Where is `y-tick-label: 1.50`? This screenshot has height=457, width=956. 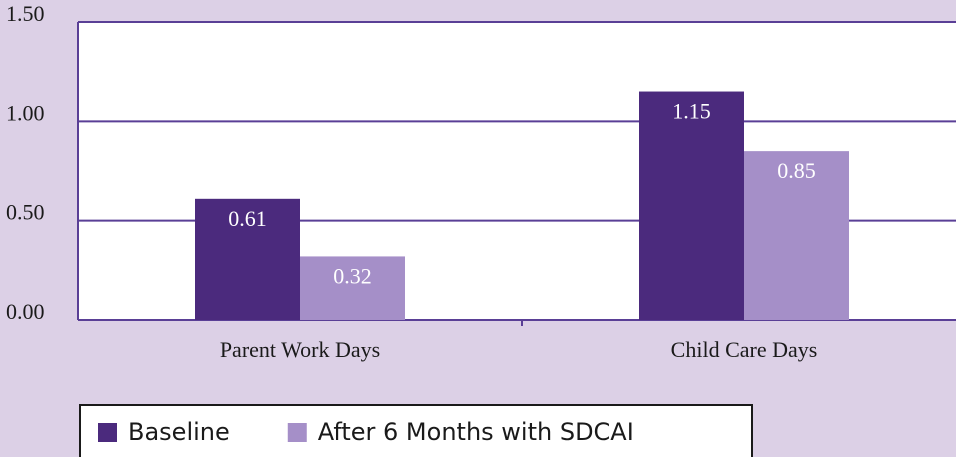 y-tick-label: 1.50 is located at coordinates (25, 13).